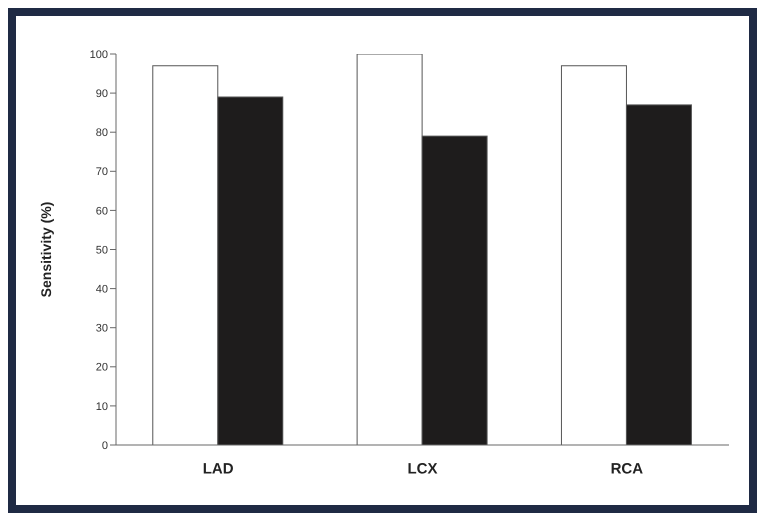  I want to click on x-tick-label: LCX, so click(423, 469).